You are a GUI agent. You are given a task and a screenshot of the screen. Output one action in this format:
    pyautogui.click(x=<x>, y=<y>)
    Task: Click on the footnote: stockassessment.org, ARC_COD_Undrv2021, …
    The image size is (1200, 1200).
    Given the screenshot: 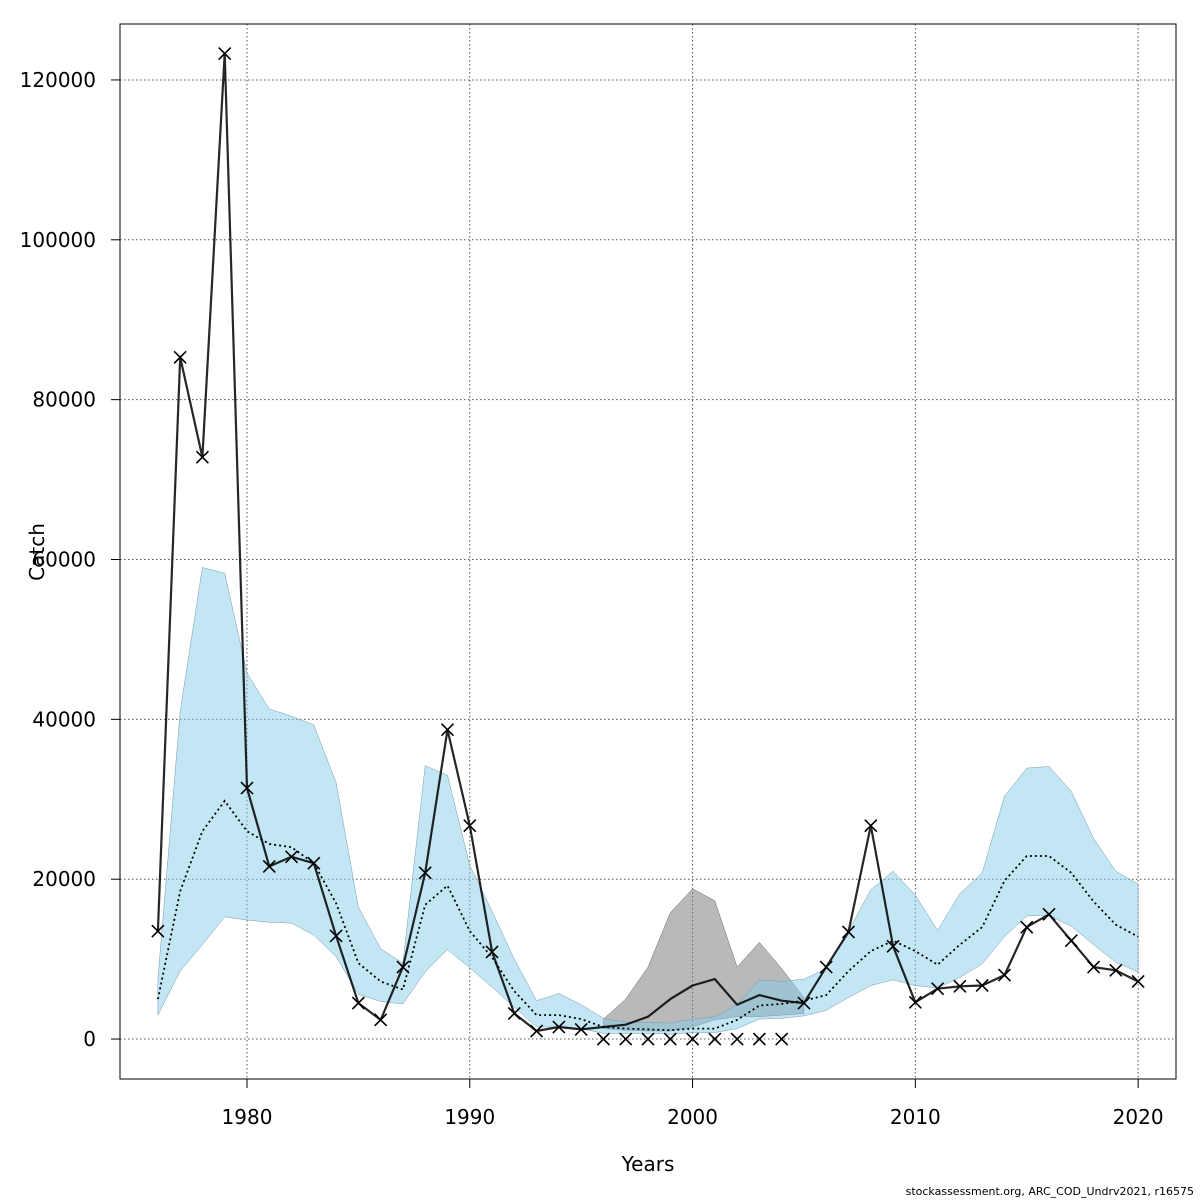 What is the action you would take?
    pyautogui.click(x=1049, y=1191)
    